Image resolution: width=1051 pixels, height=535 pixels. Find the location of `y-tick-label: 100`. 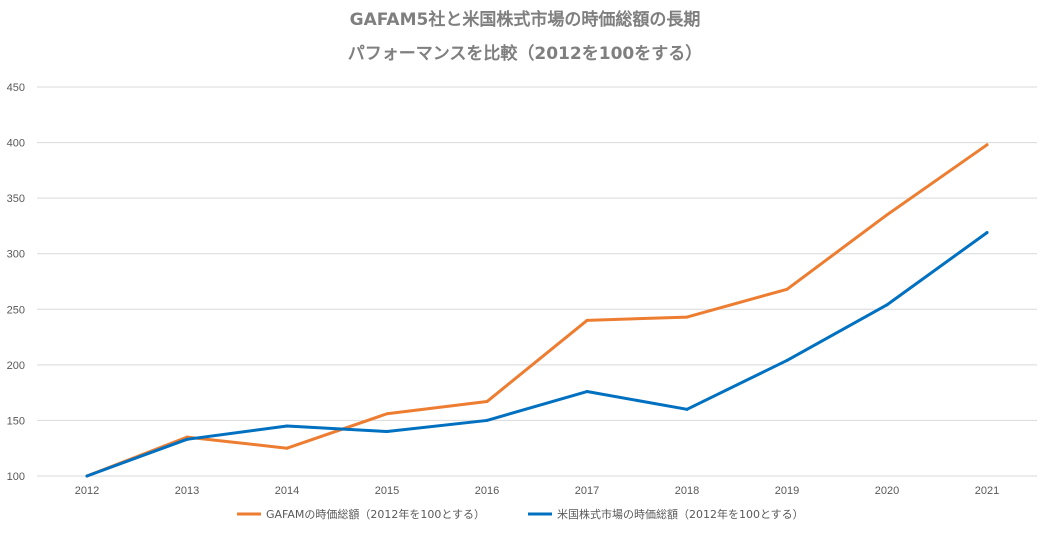

y-tick-label: 100 is located at coordinates (16, 477).